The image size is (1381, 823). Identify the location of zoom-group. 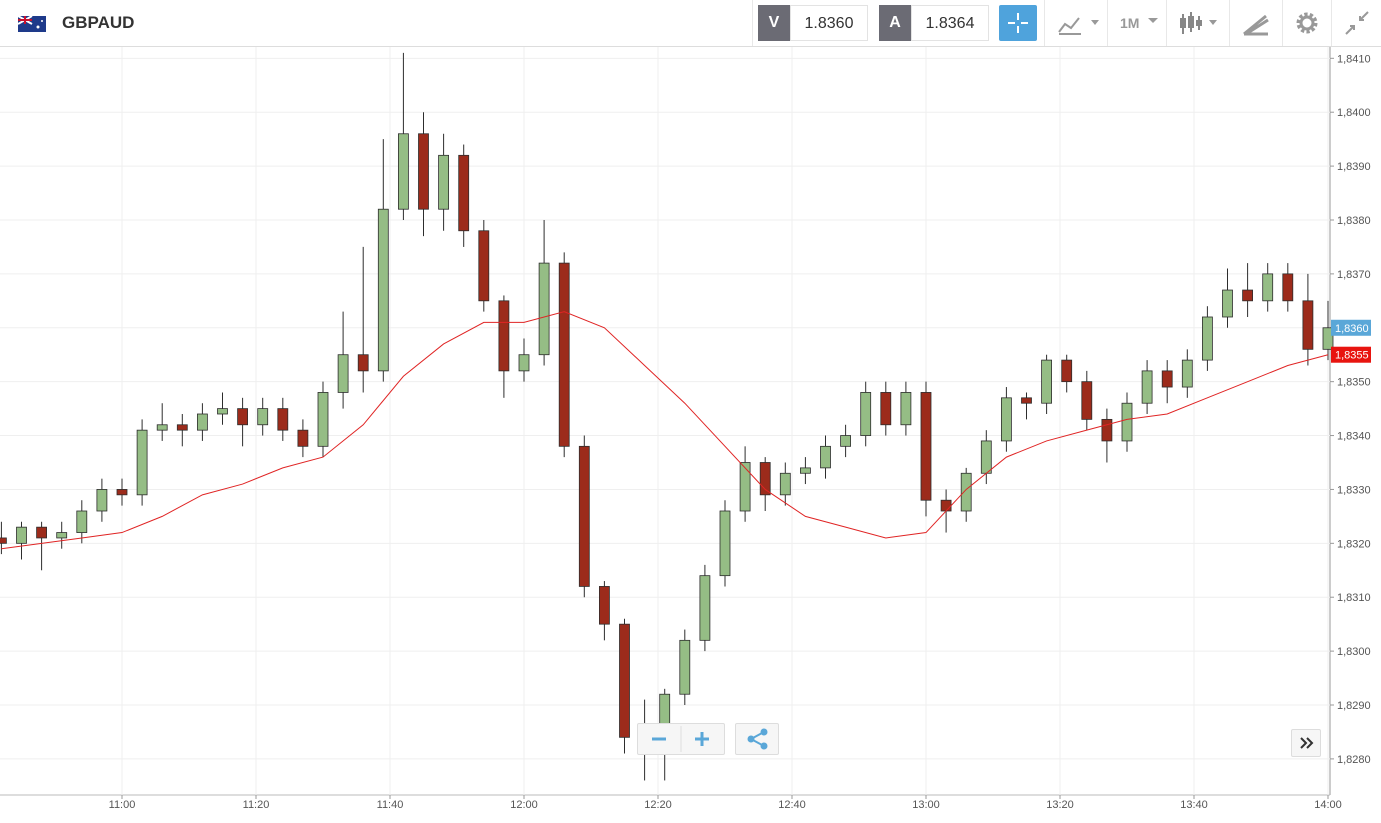
(681, 739).